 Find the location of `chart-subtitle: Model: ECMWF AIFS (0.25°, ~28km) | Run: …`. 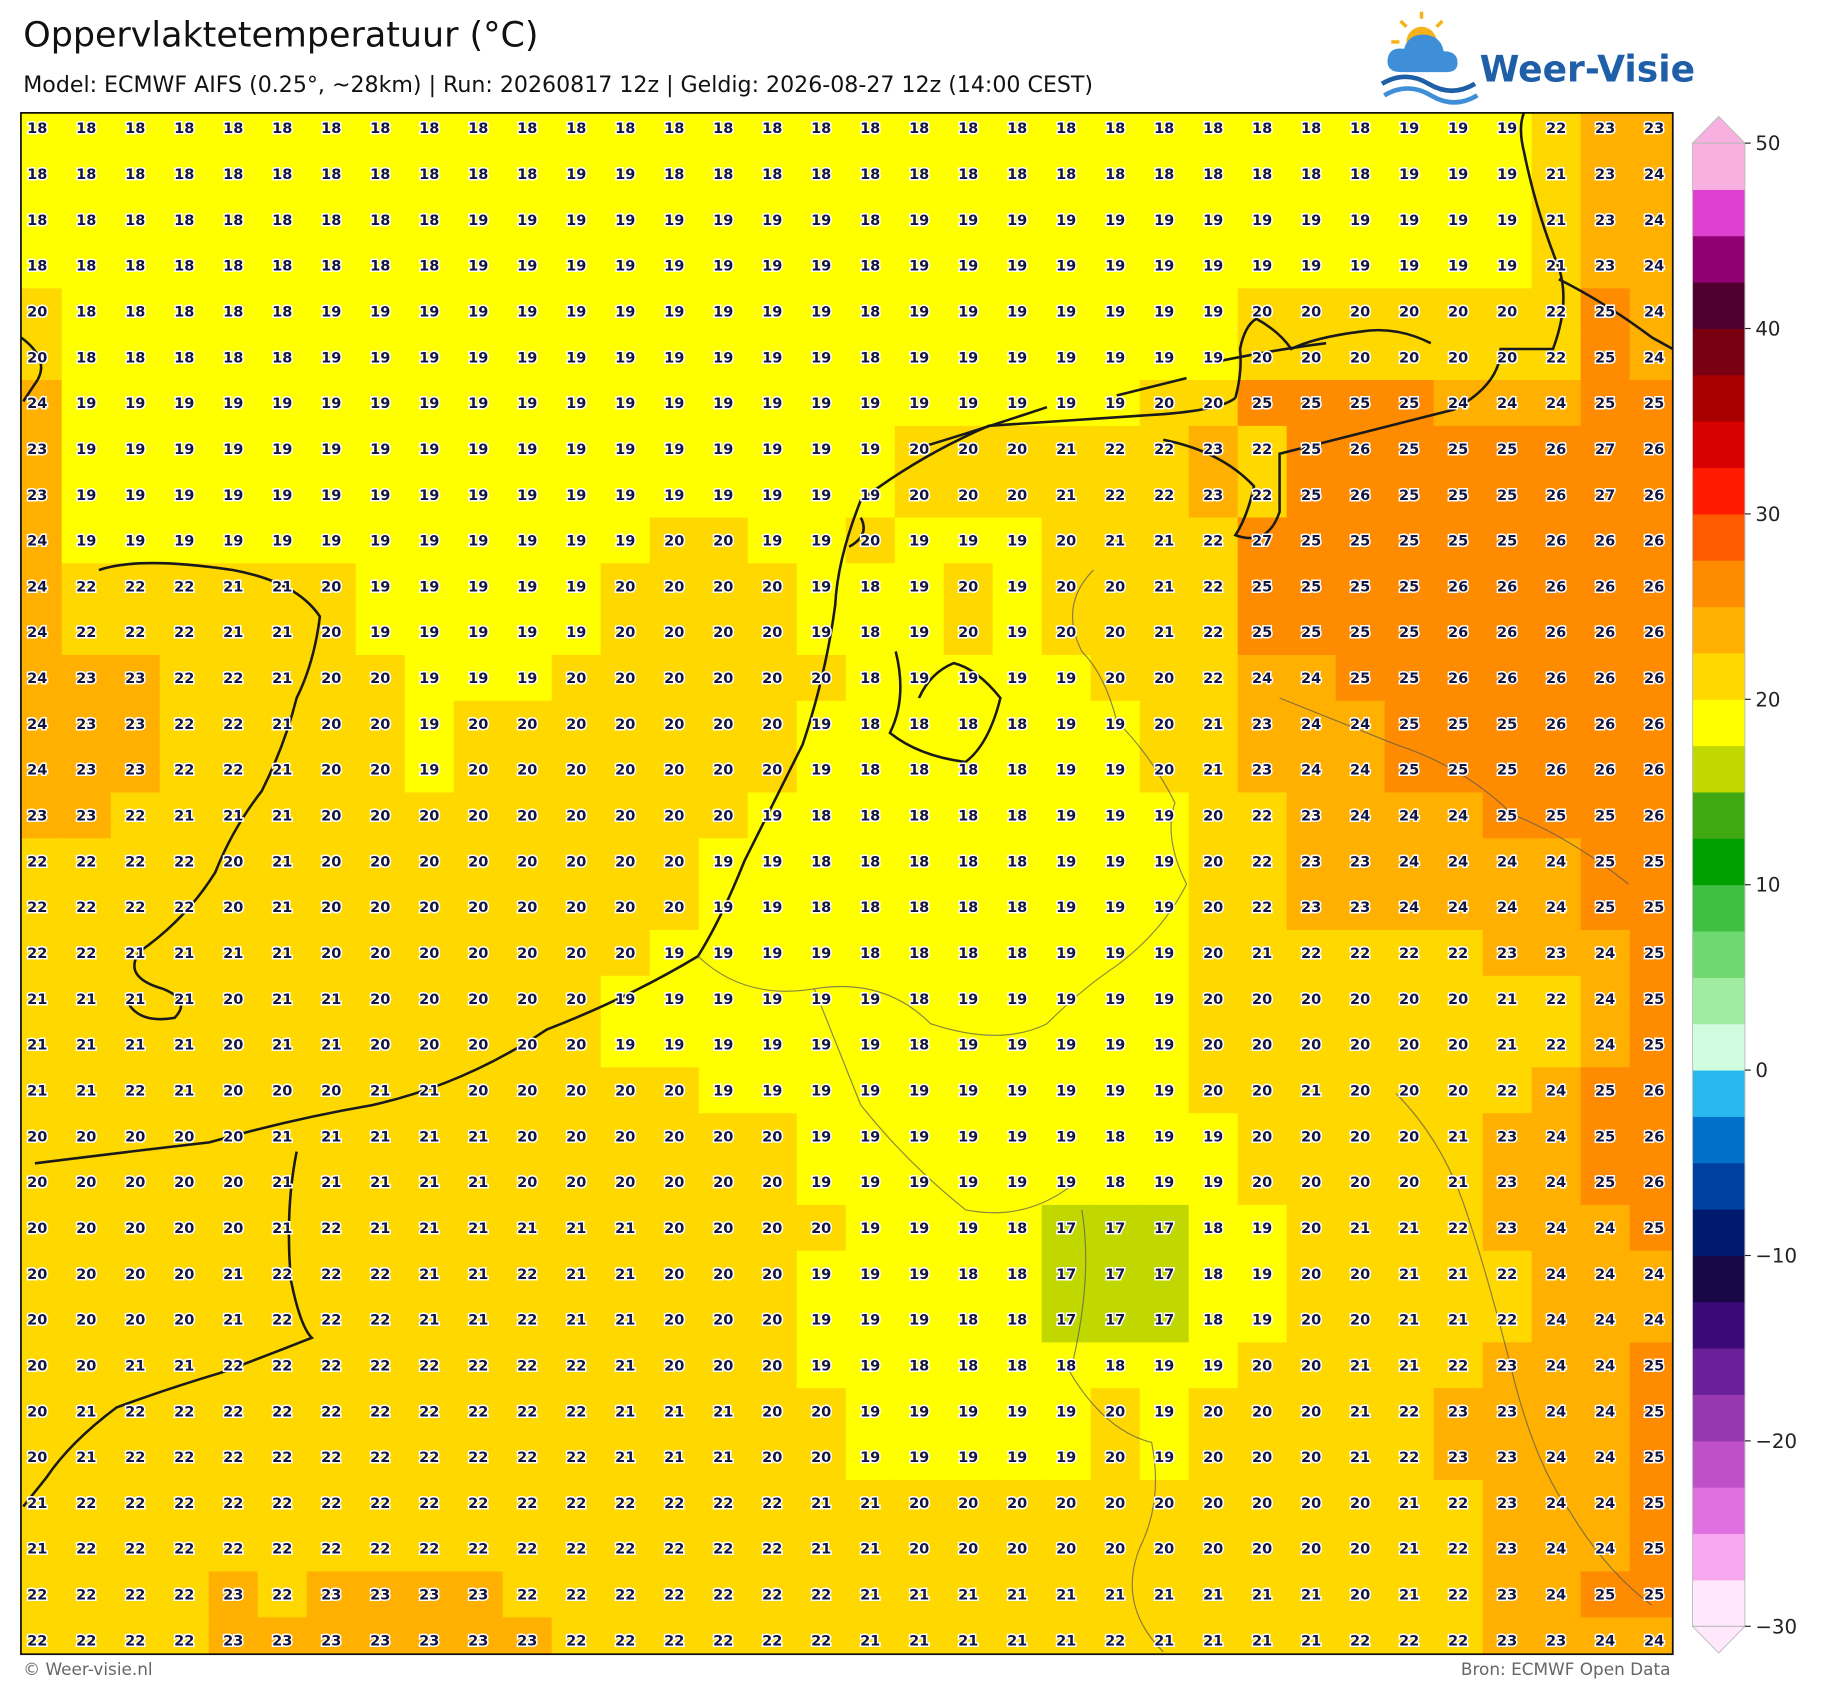

chart-subtitle: Model: ECMWF AIFS (0.25°, ~28km) | Run: … is located at coordinates (558, 85).